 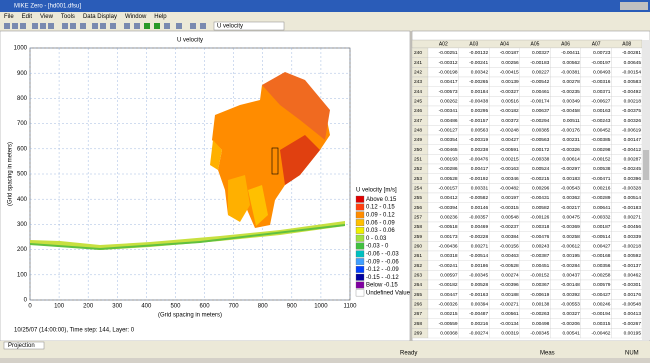 I want to click on menu-item: Edit, so click(x=27, y=17).